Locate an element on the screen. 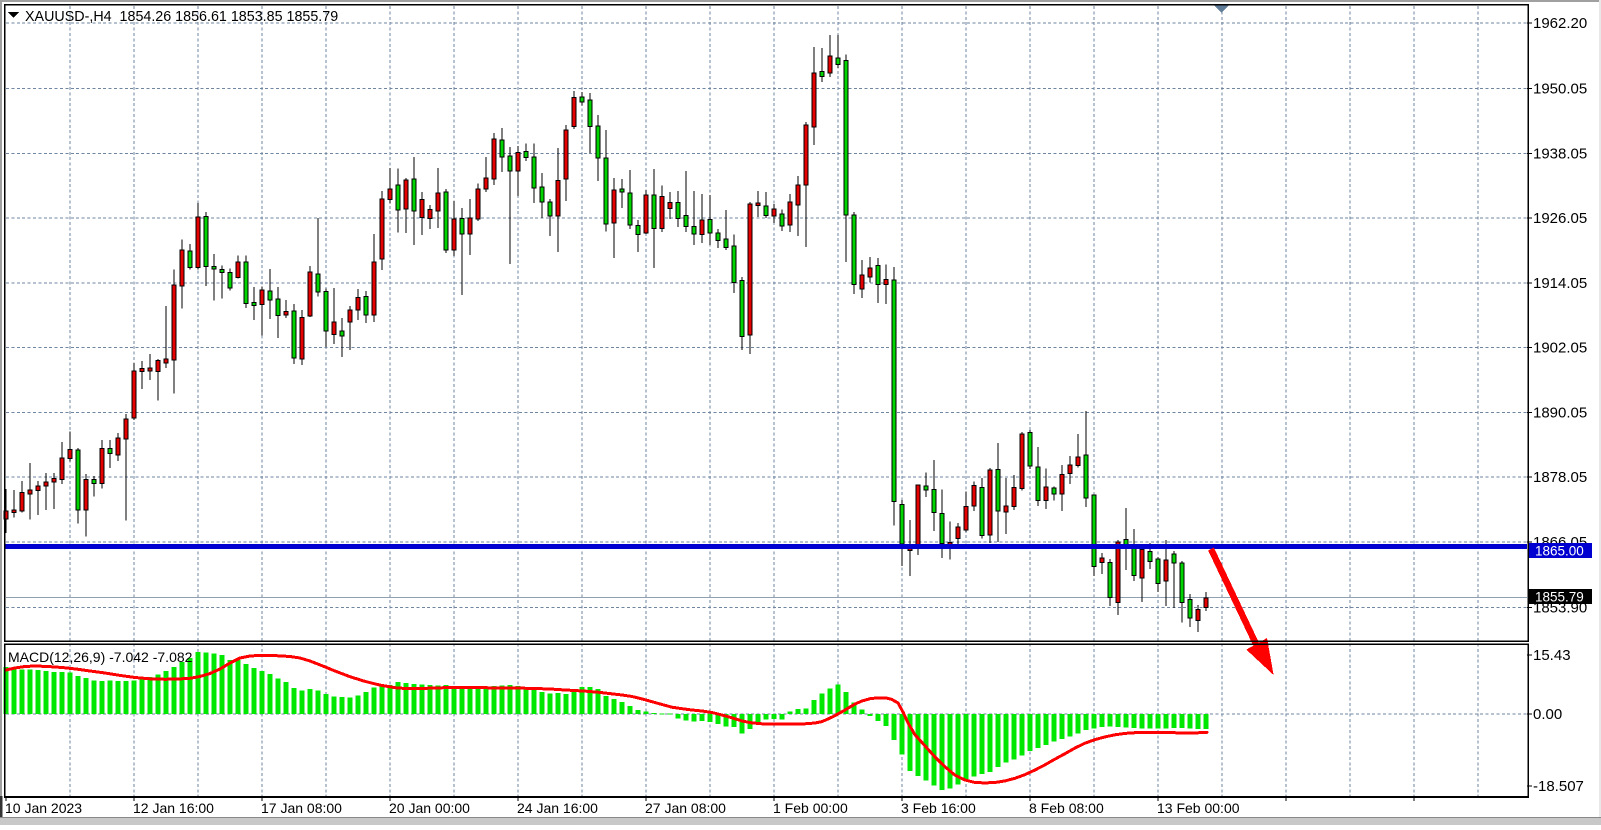 This screenshot has height=830, width=1601. svg-text: 1890.05 is located at coordinates (1560, 412).